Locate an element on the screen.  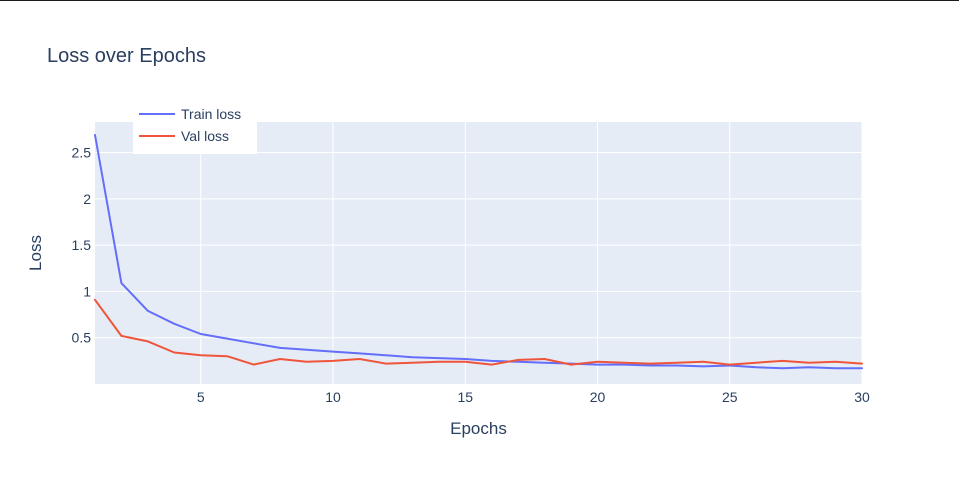
legend-label: Val loss is located at coordinates (205, 136).